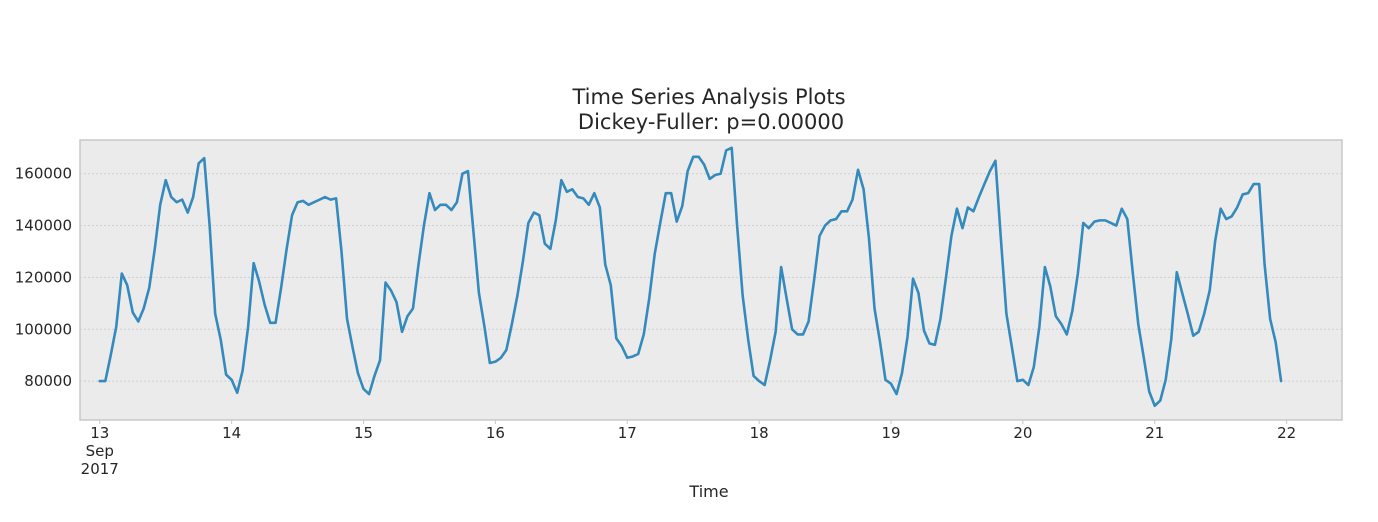 The image size is (1378, 522). Describe the element at coordinates (1154, 433) in the screenshot. I see `x-tick-label: 21` at that location.